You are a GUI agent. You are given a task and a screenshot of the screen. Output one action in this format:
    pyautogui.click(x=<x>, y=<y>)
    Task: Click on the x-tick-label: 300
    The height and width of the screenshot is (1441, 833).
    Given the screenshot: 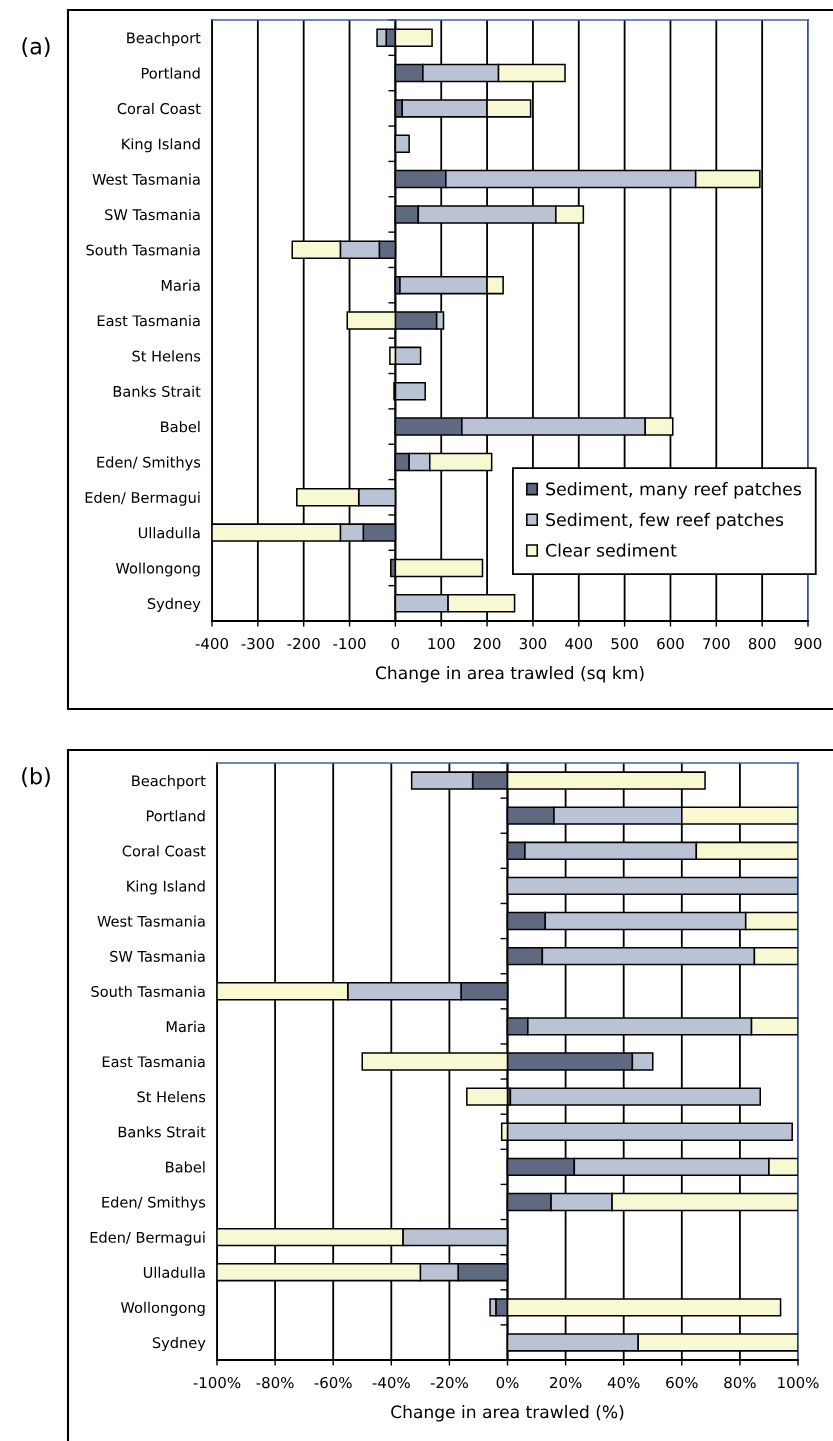 What is the action you would take?
    pyautogui.click(x=533, y=643)
    